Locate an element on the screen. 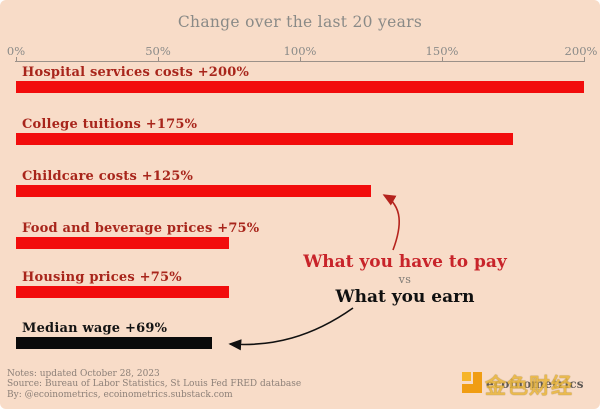 This screenshot has width=600, height=409. annotation-block: What you have to pay vs What you earn is located at coordinates (405, 280).